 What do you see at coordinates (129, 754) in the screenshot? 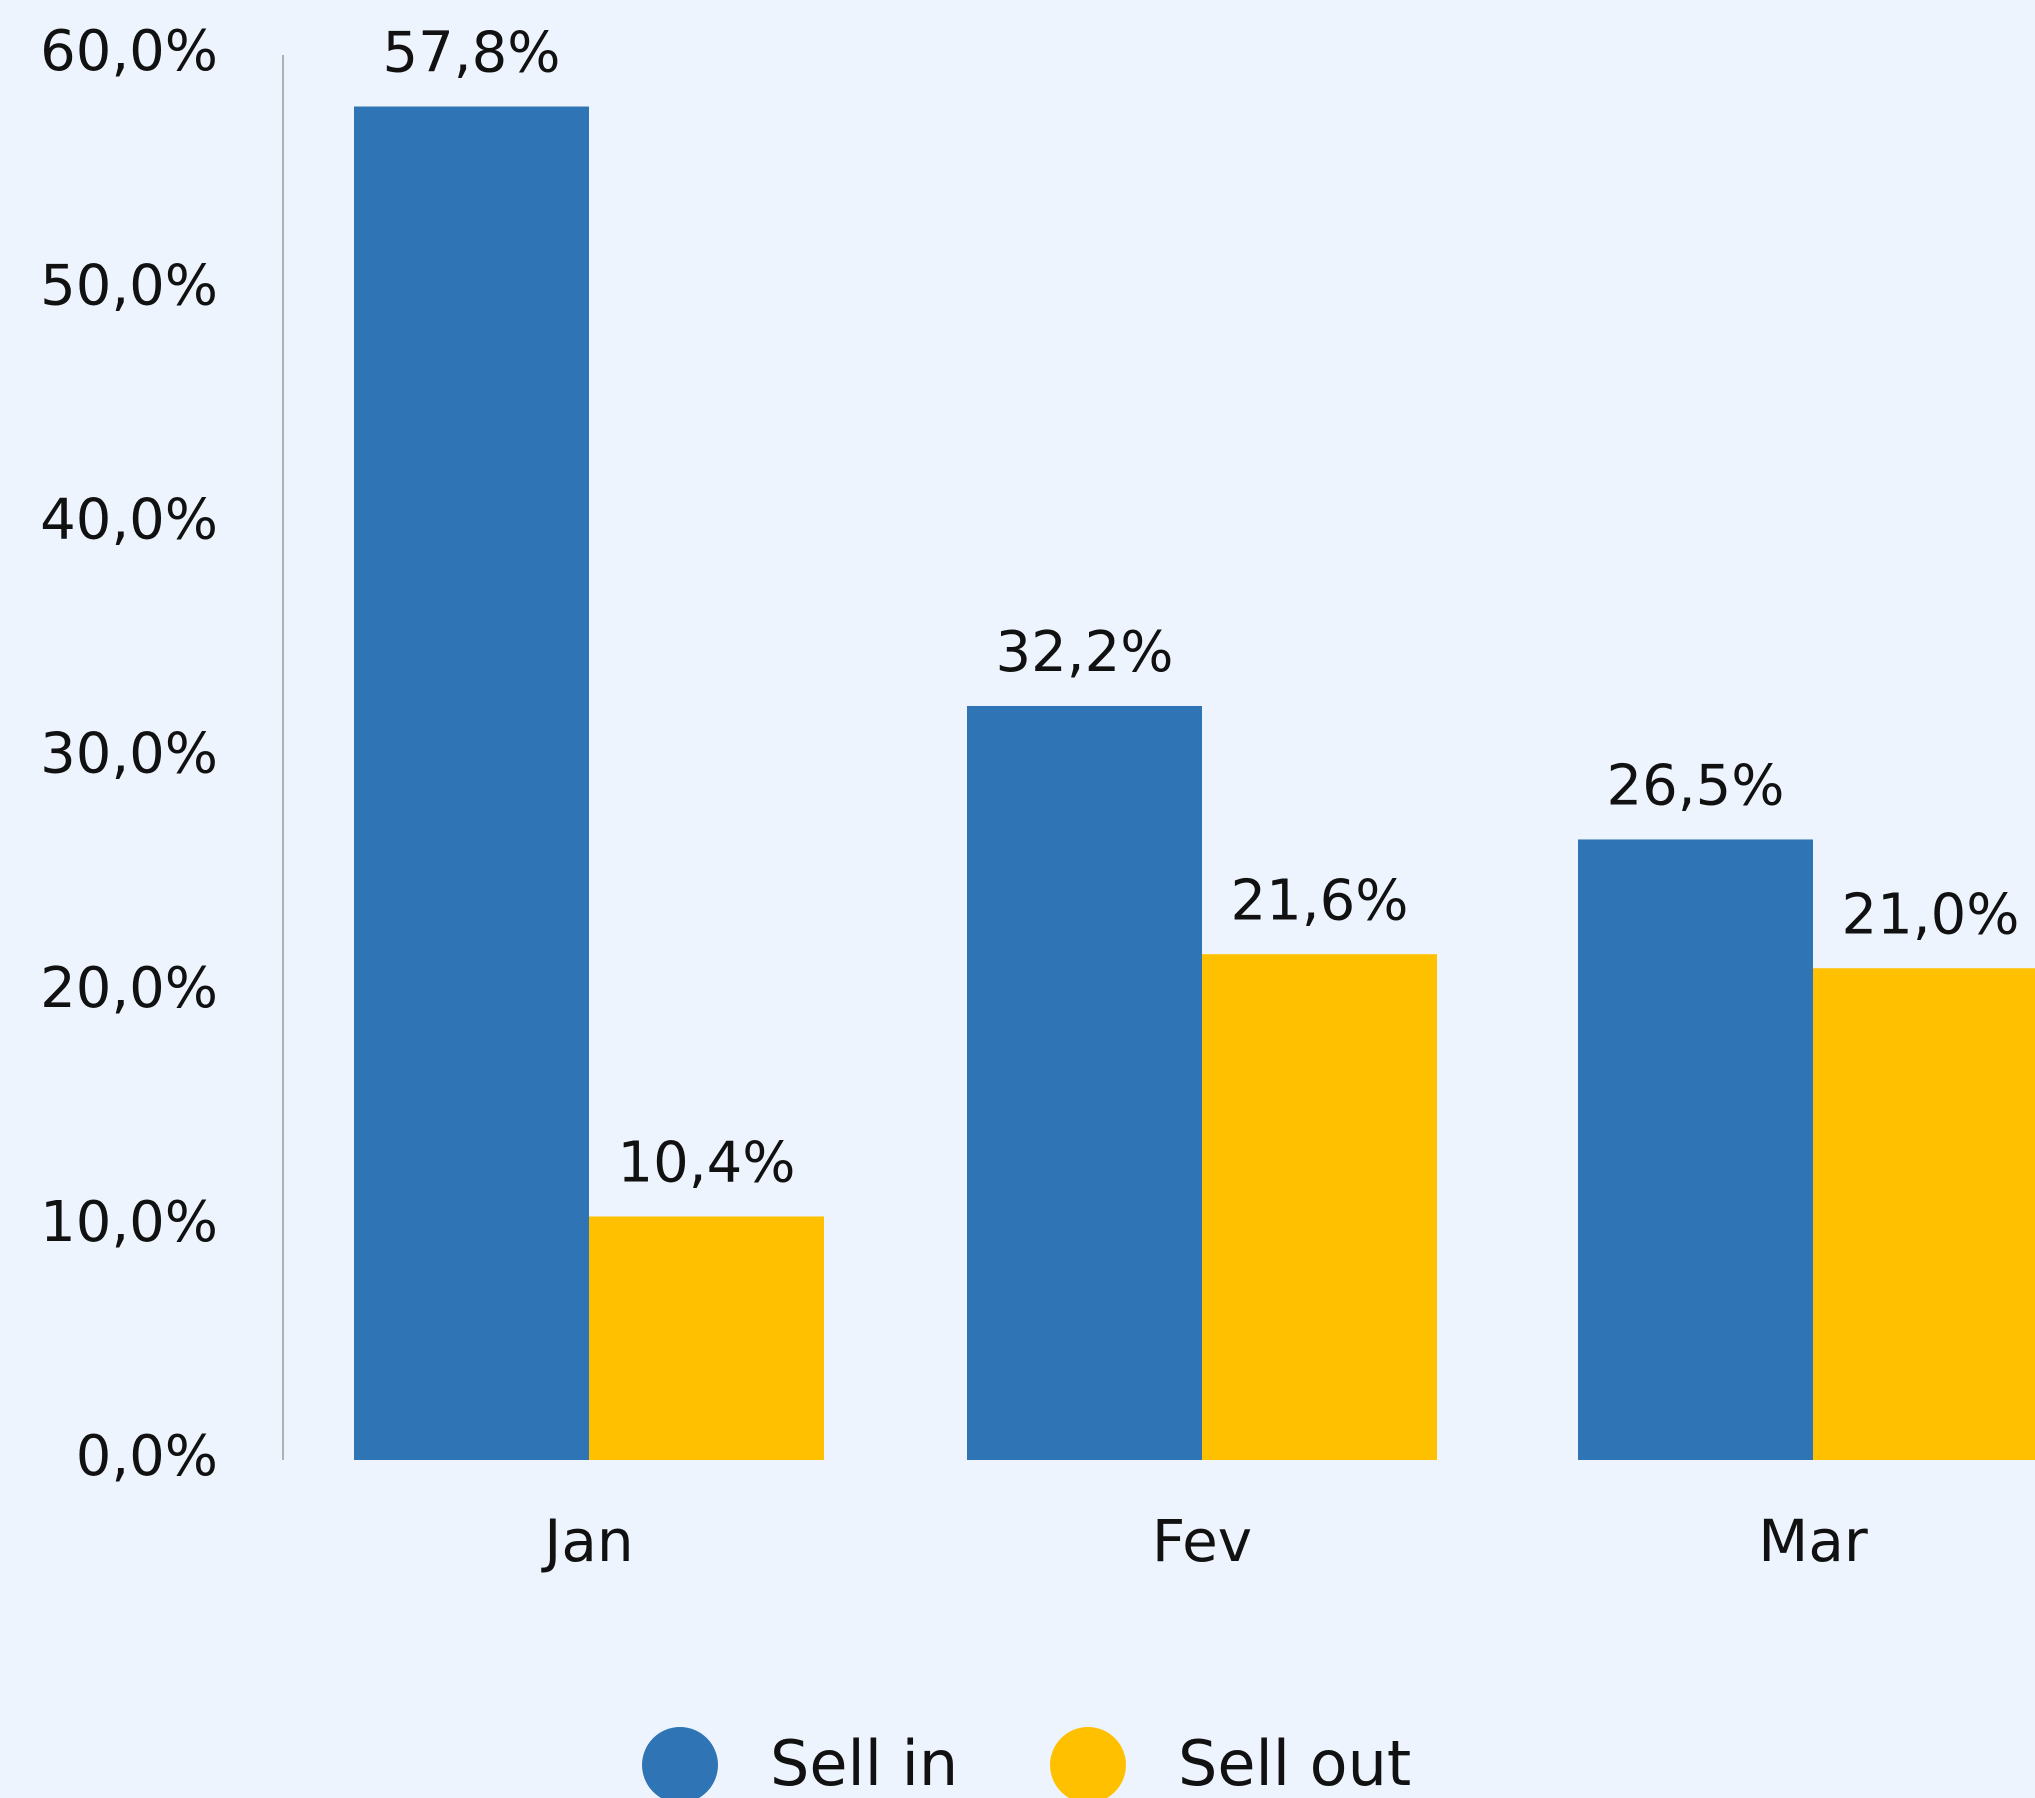
I see `y-tick-label: 30,0%` at bounding box center [129, 754].